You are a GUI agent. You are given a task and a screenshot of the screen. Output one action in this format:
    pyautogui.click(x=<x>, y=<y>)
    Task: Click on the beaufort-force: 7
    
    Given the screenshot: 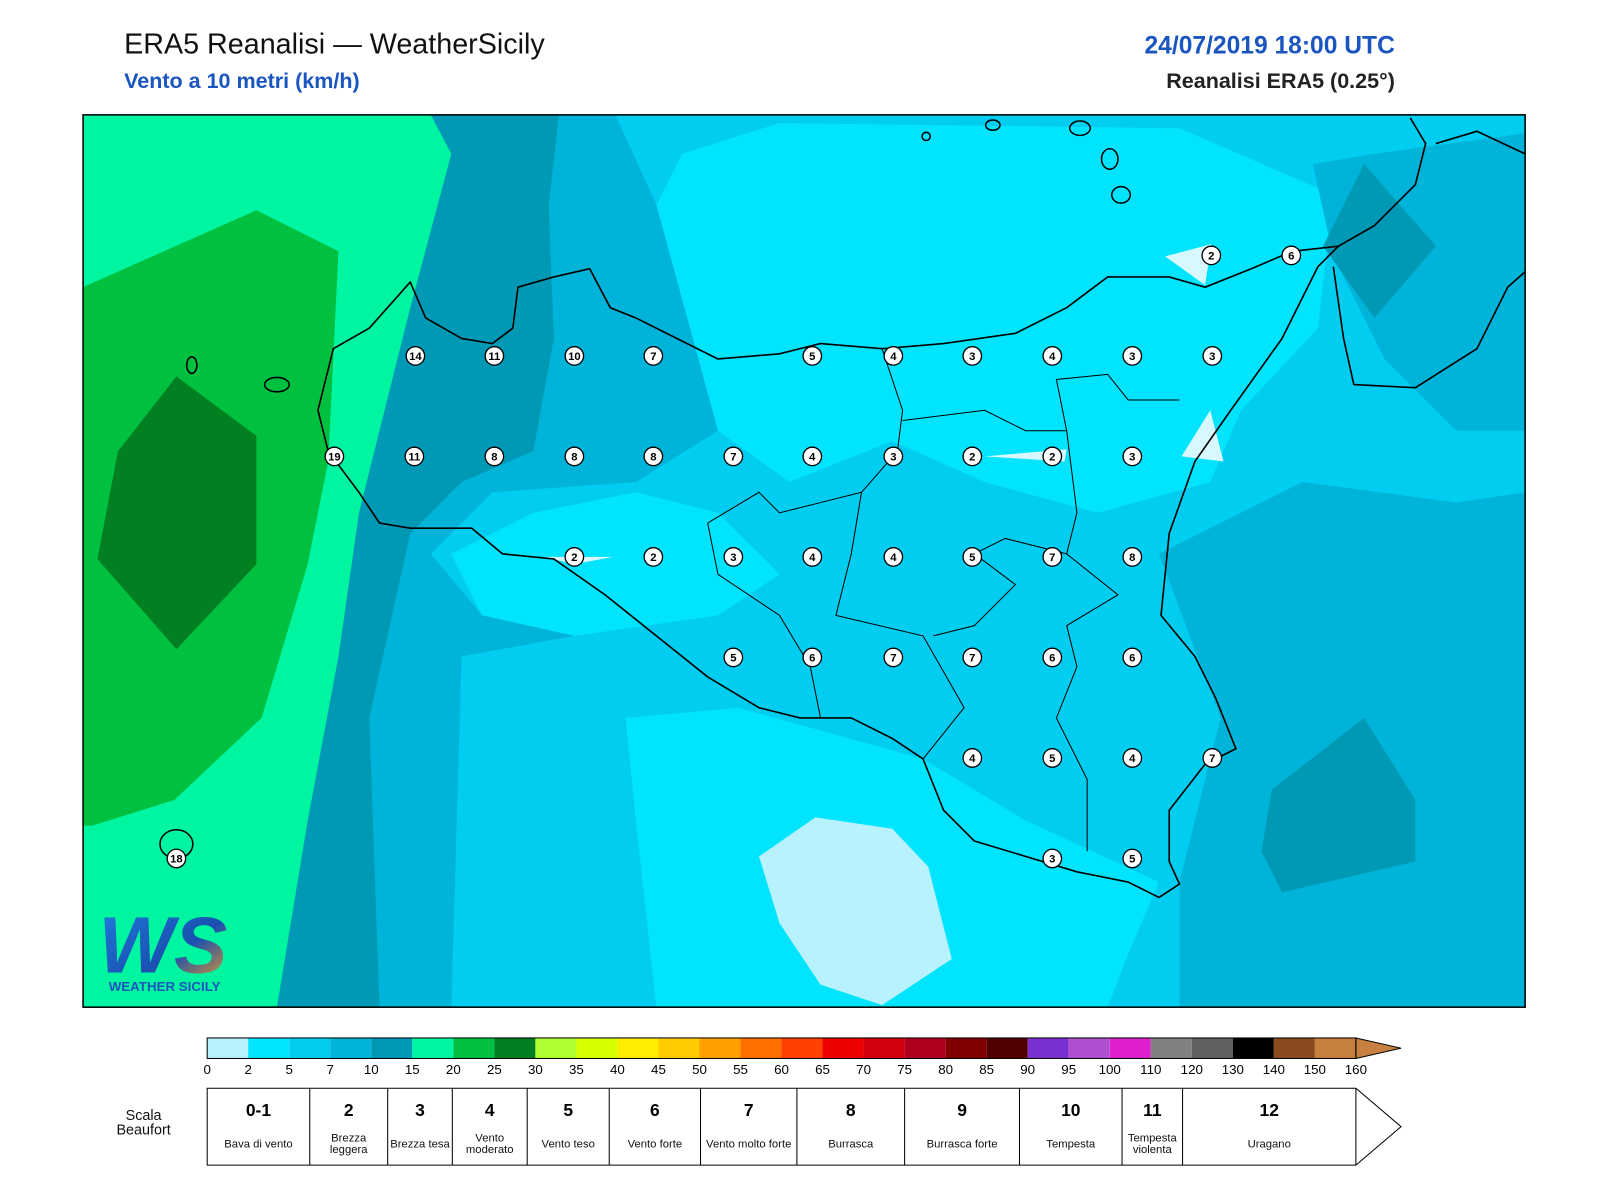 What is the action you would take?
    pyautogui.click(x=749, y=1110)
    